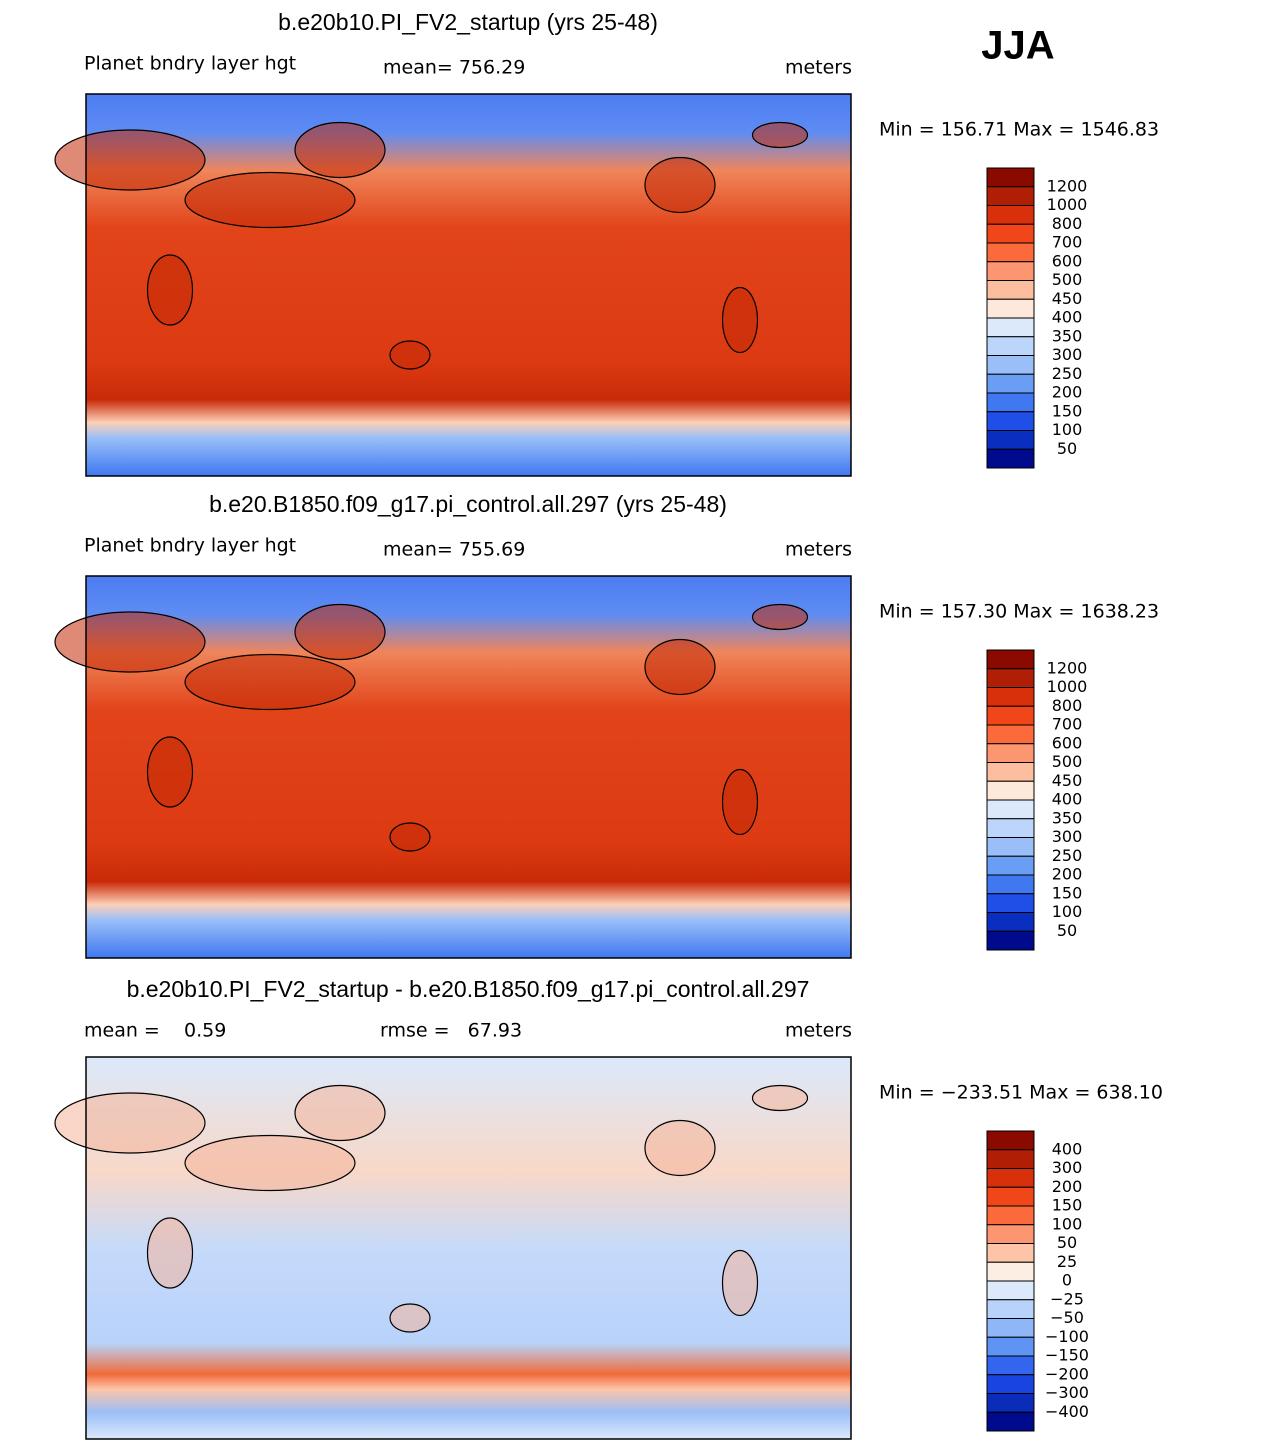 Image resolution: width=1285 pixels, height=1445 pixels. What do you see at coordinates (155, 1031) in the screenshot?
I see `stat-label: mean = 0.59` at bounding box center [155, 1031].